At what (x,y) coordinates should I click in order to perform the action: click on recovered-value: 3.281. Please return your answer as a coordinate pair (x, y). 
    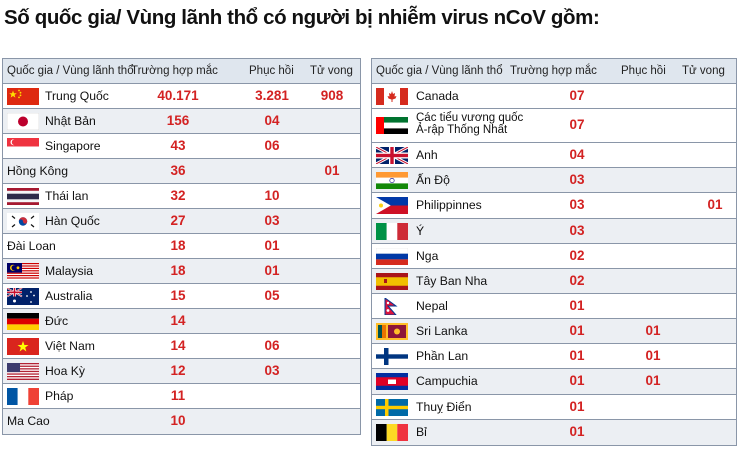
    Looking at the image, I should click on (272, 95).